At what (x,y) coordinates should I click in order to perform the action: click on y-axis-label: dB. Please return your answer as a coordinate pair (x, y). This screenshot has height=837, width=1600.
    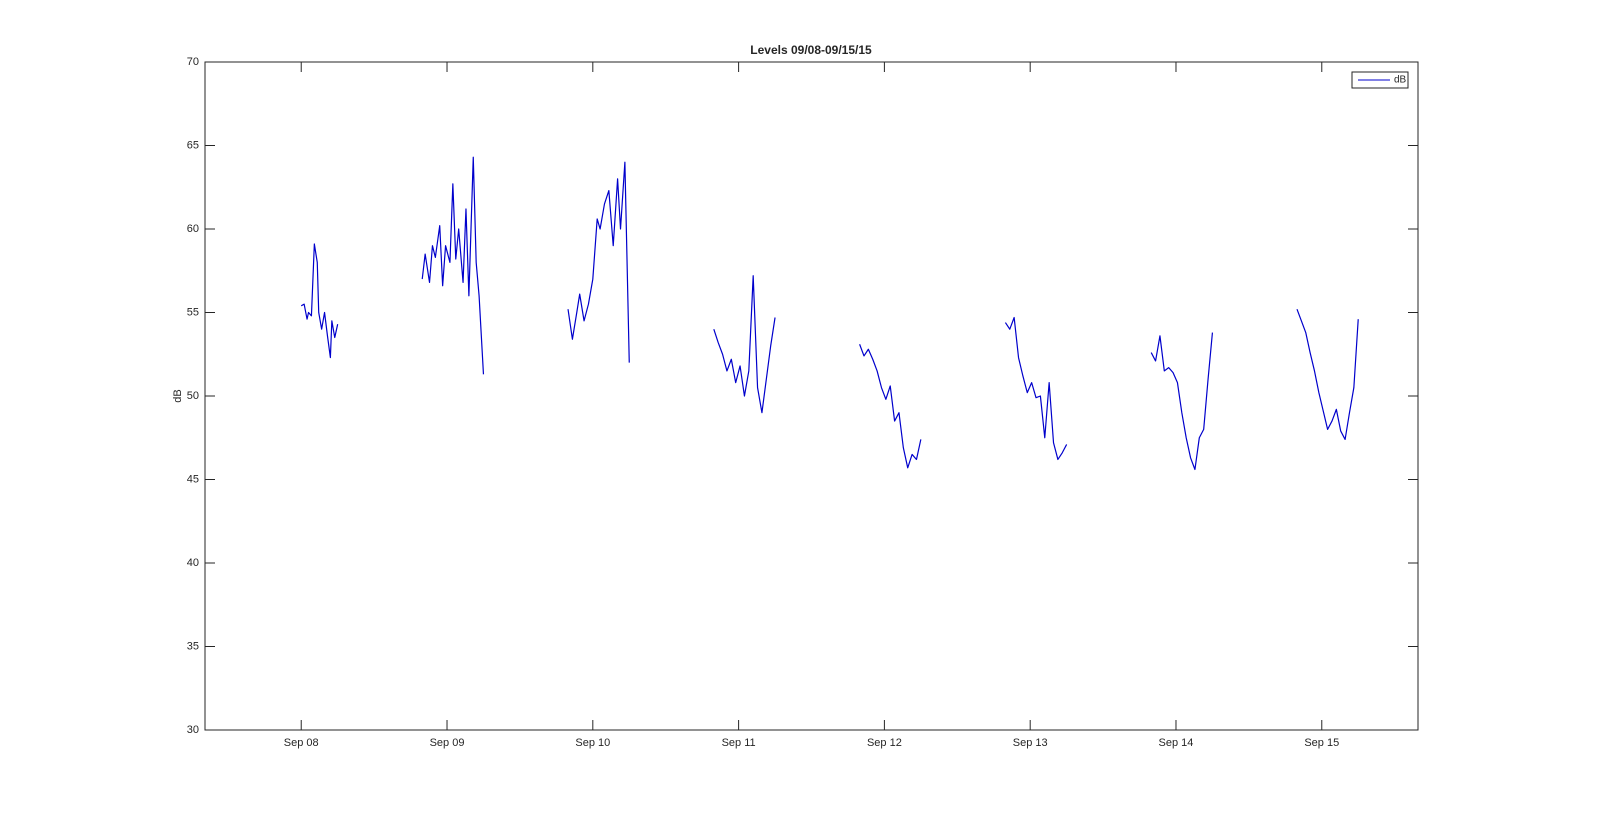
    Looking at the image, I should click on (178, 395).